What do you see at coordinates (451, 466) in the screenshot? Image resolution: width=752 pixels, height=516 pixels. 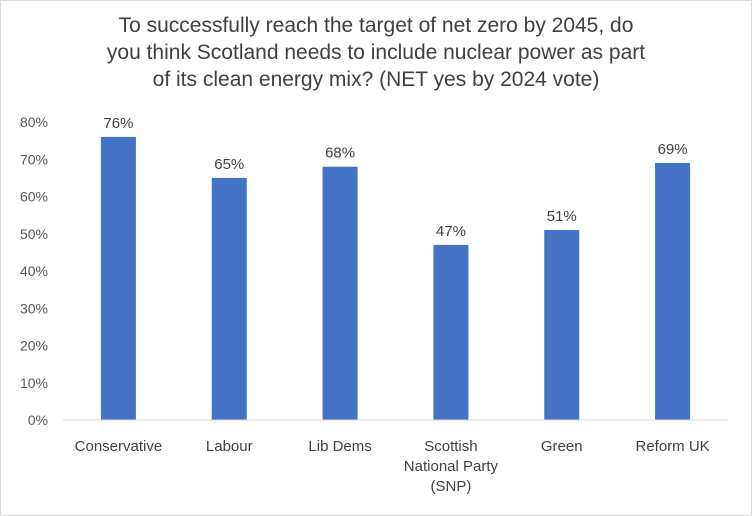 I see `category-label: National Party` at bounding box center [451, 466].